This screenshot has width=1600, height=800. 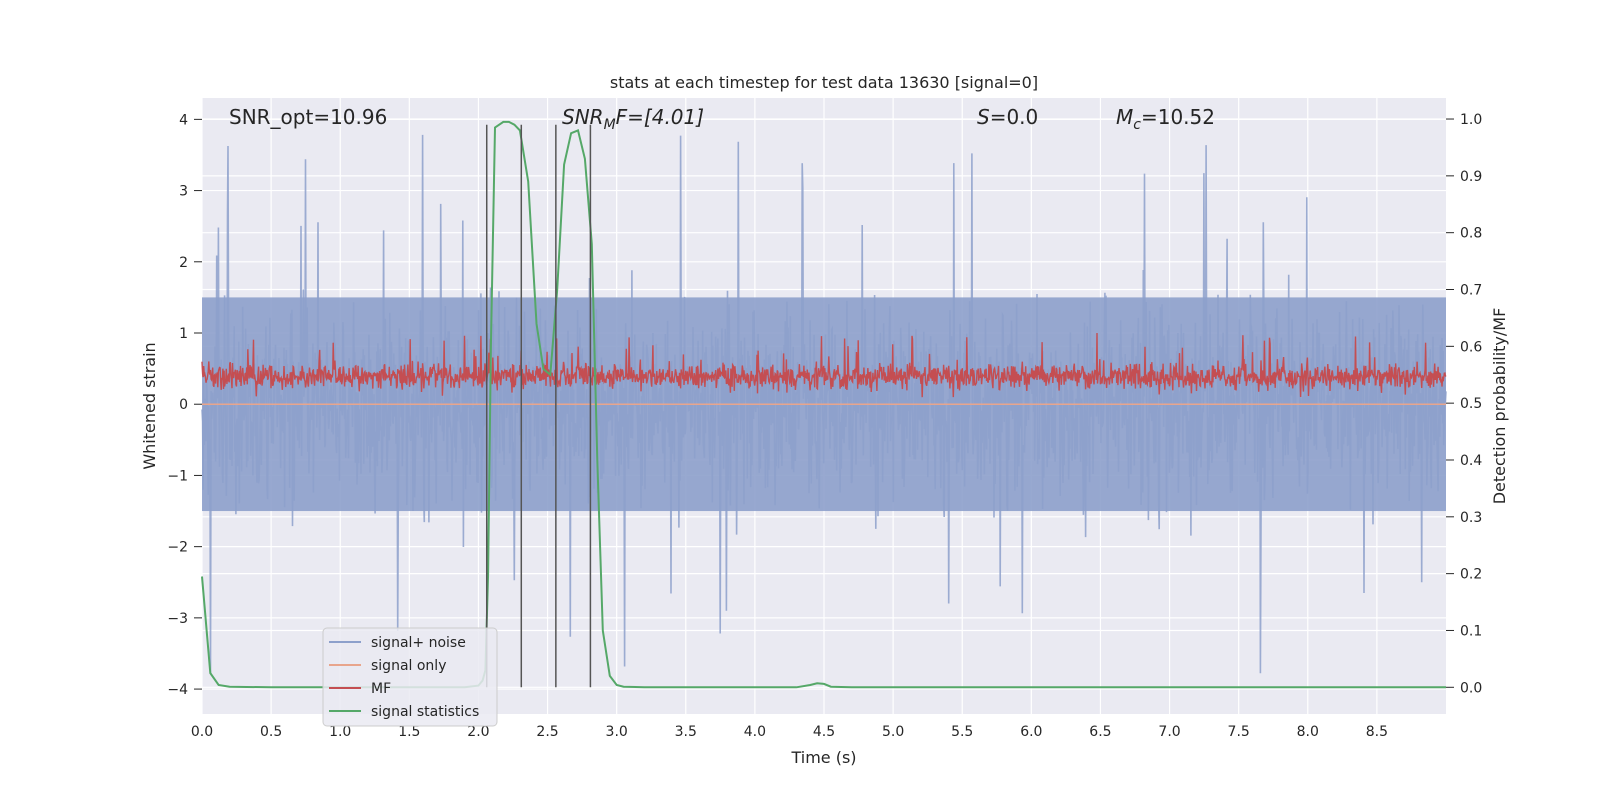 What do you see at coordinates (1471, 631) in the screenshot?
I see `right-y-tick-label: 0.1` at bounding box center [1471, 631].